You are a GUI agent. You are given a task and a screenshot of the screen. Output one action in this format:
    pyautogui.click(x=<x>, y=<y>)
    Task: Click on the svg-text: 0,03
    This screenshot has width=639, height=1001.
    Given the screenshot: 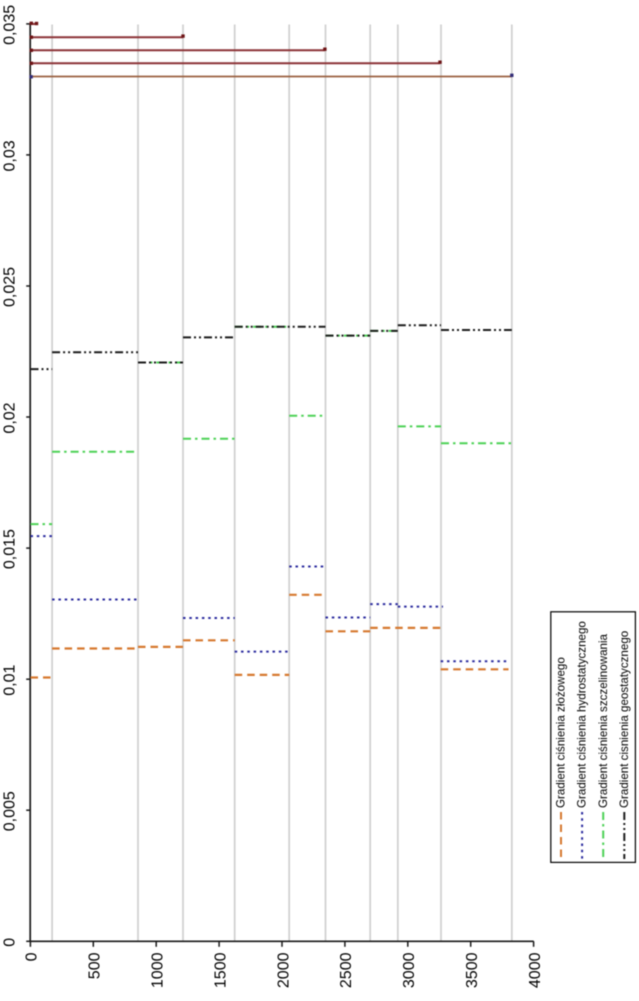 What is the action you would take?
    pyautogui.click(x=9, y=155)
    